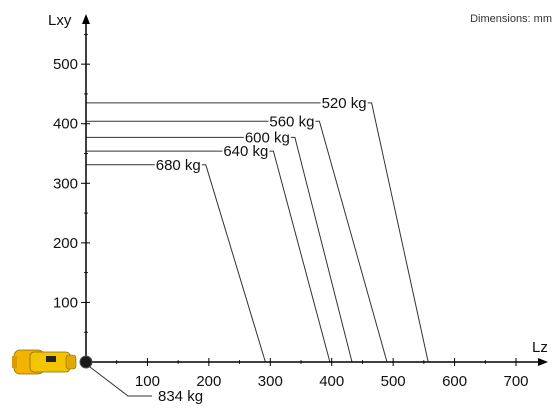 This screenshot has width=560, height=410. I want to click on x-tick-label: 200, so click(208, 381).